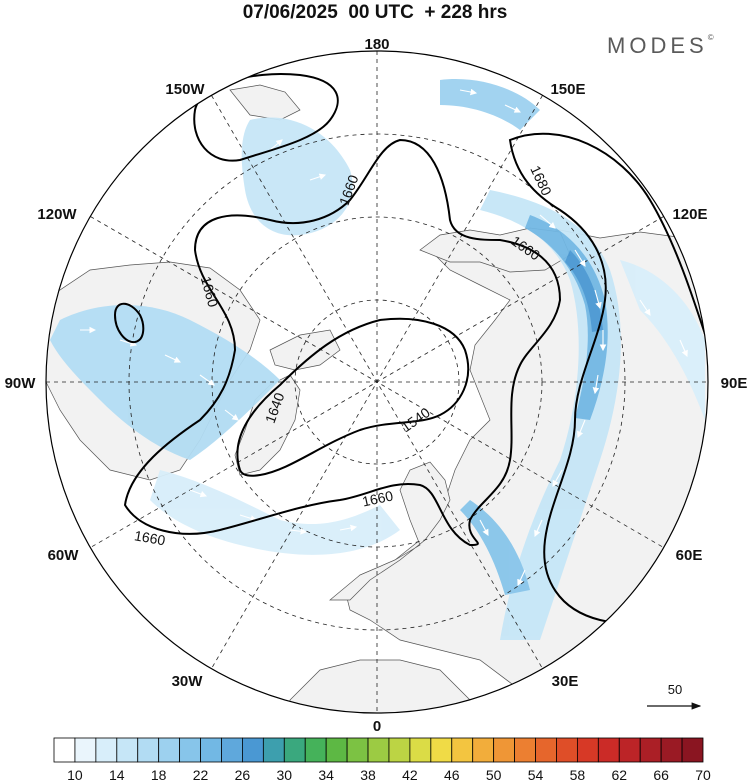 The image size is (750, 782). What do you see at coordinates (565, 681) in the screenshot?
I see `longitude-label: 30E` at bounding box center [565, 681].